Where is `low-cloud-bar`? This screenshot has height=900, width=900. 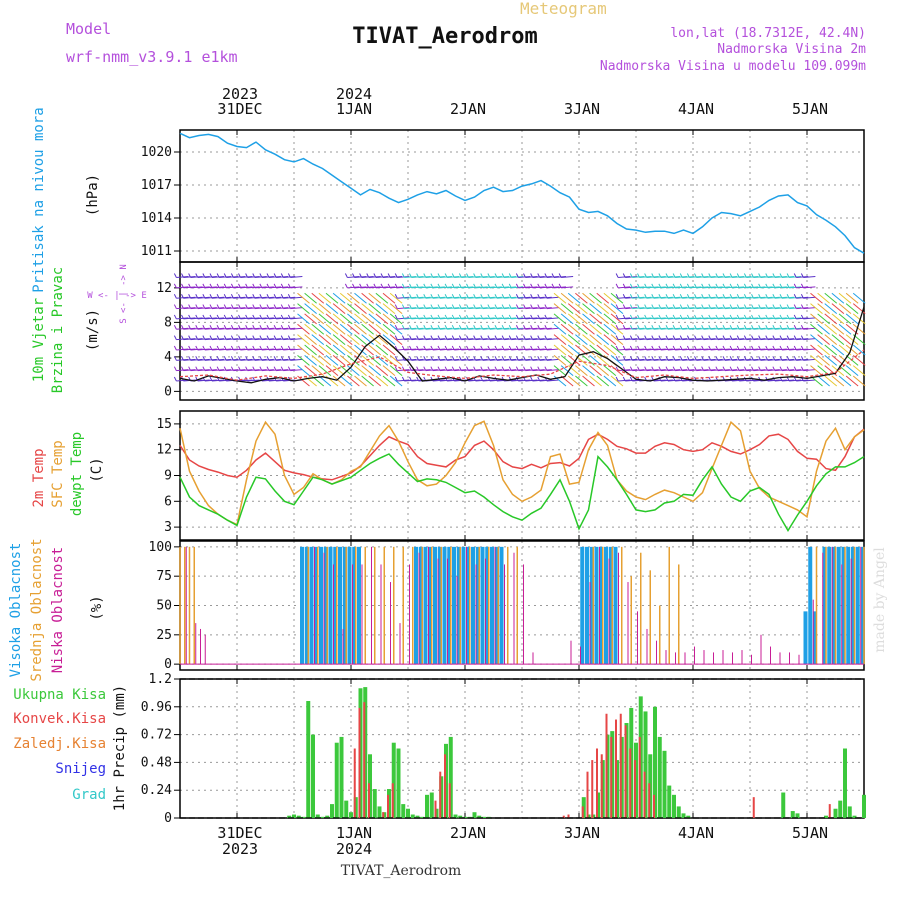 low-cloud-bar is located at coordinates (609, 611).